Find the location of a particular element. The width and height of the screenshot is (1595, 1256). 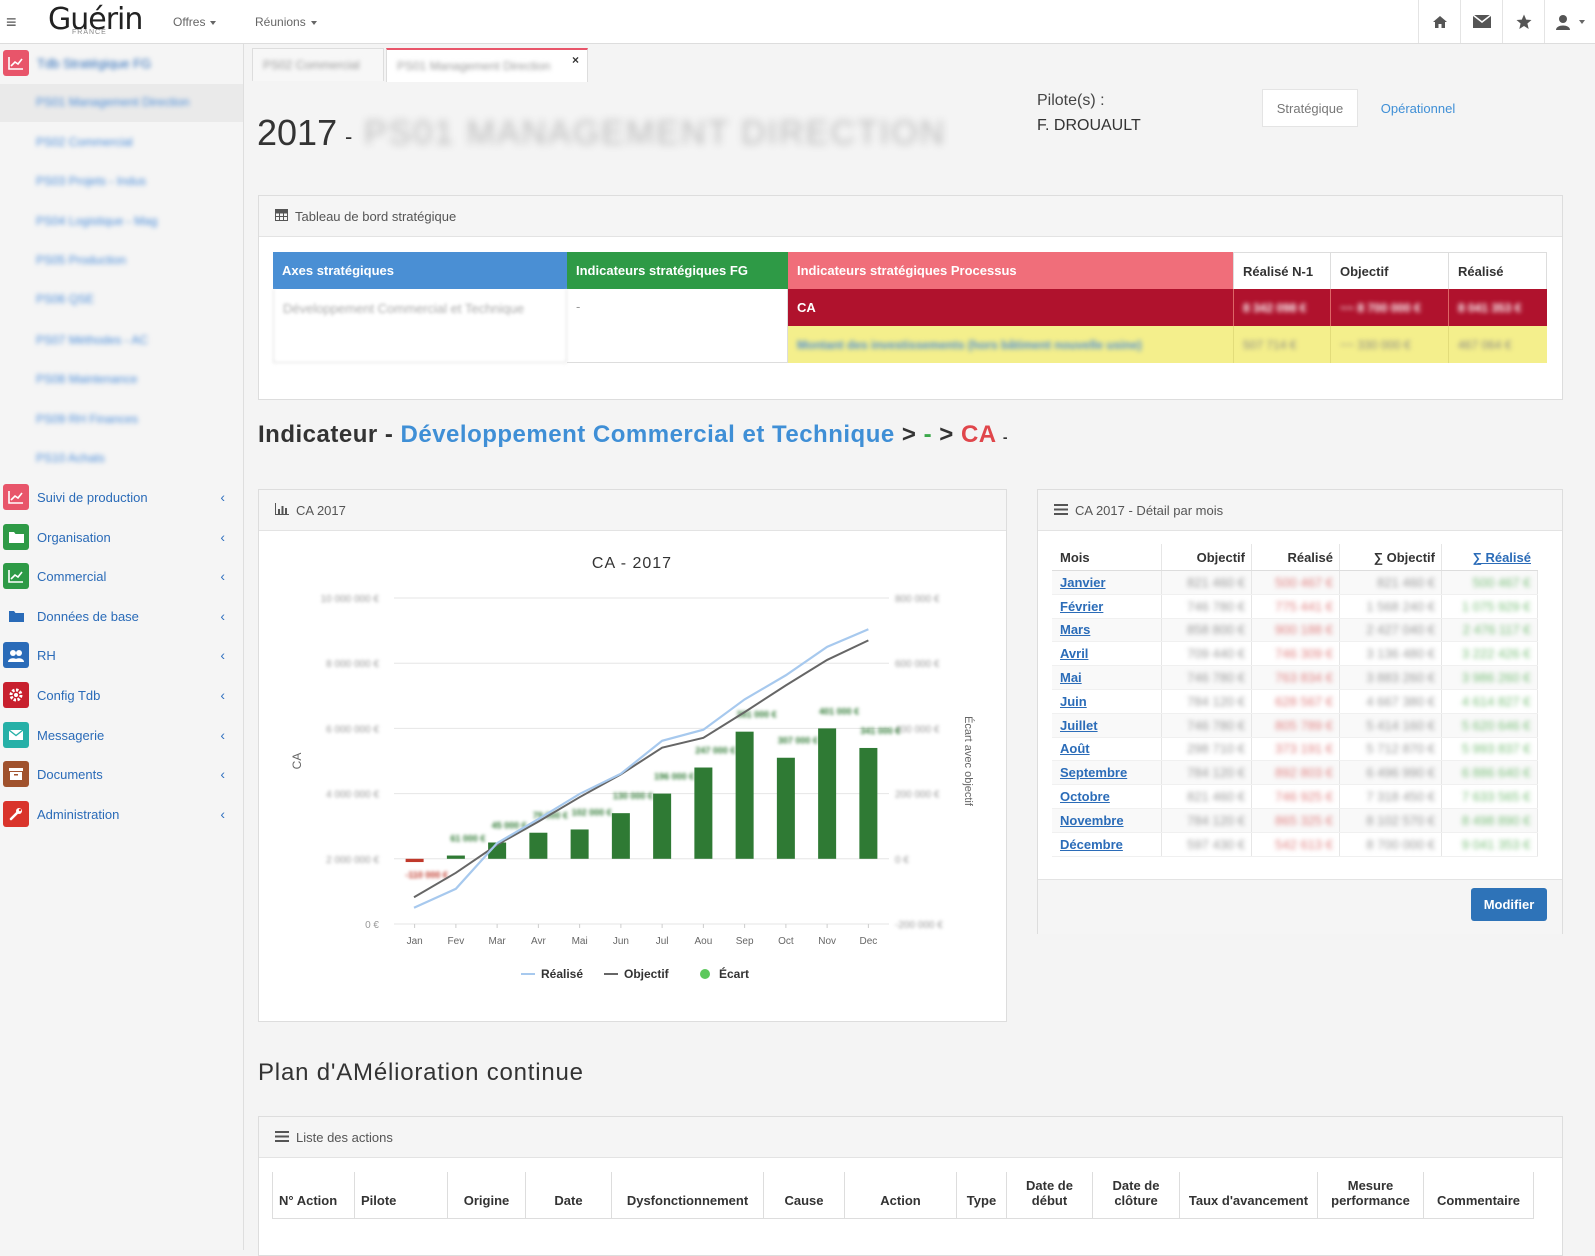

panel-title: CA 2017 is located at coordinates (321, 510).